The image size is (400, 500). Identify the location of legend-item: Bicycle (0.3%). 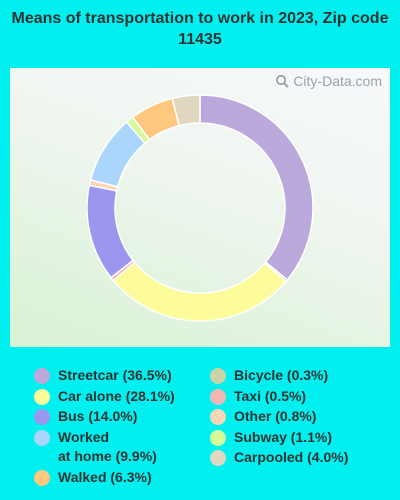
(300, 376).